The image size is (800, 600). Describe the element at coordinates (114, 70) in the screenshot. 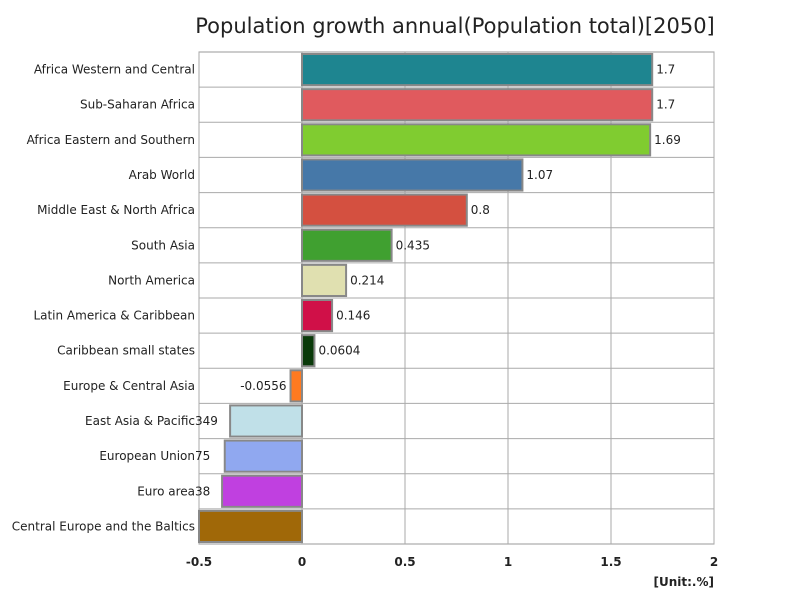

I see `category-label: Africa Western and Central` at that location.